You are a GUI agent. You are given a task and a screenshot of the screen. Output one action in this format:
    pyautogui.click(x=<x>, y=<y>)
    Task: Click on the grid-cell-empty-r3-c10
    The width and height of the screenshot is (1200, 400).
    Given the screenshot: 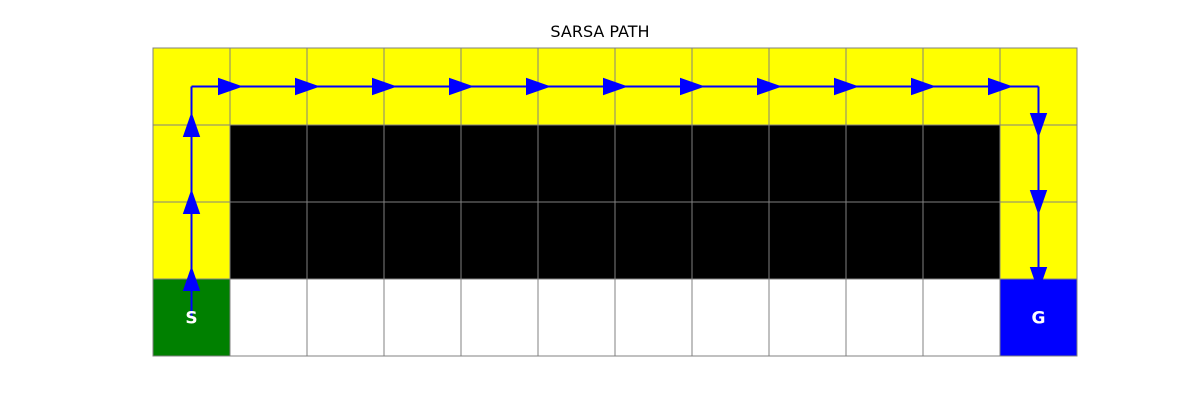 What is the action you would take?
    pyautogui.click(x=961, y=317)
    